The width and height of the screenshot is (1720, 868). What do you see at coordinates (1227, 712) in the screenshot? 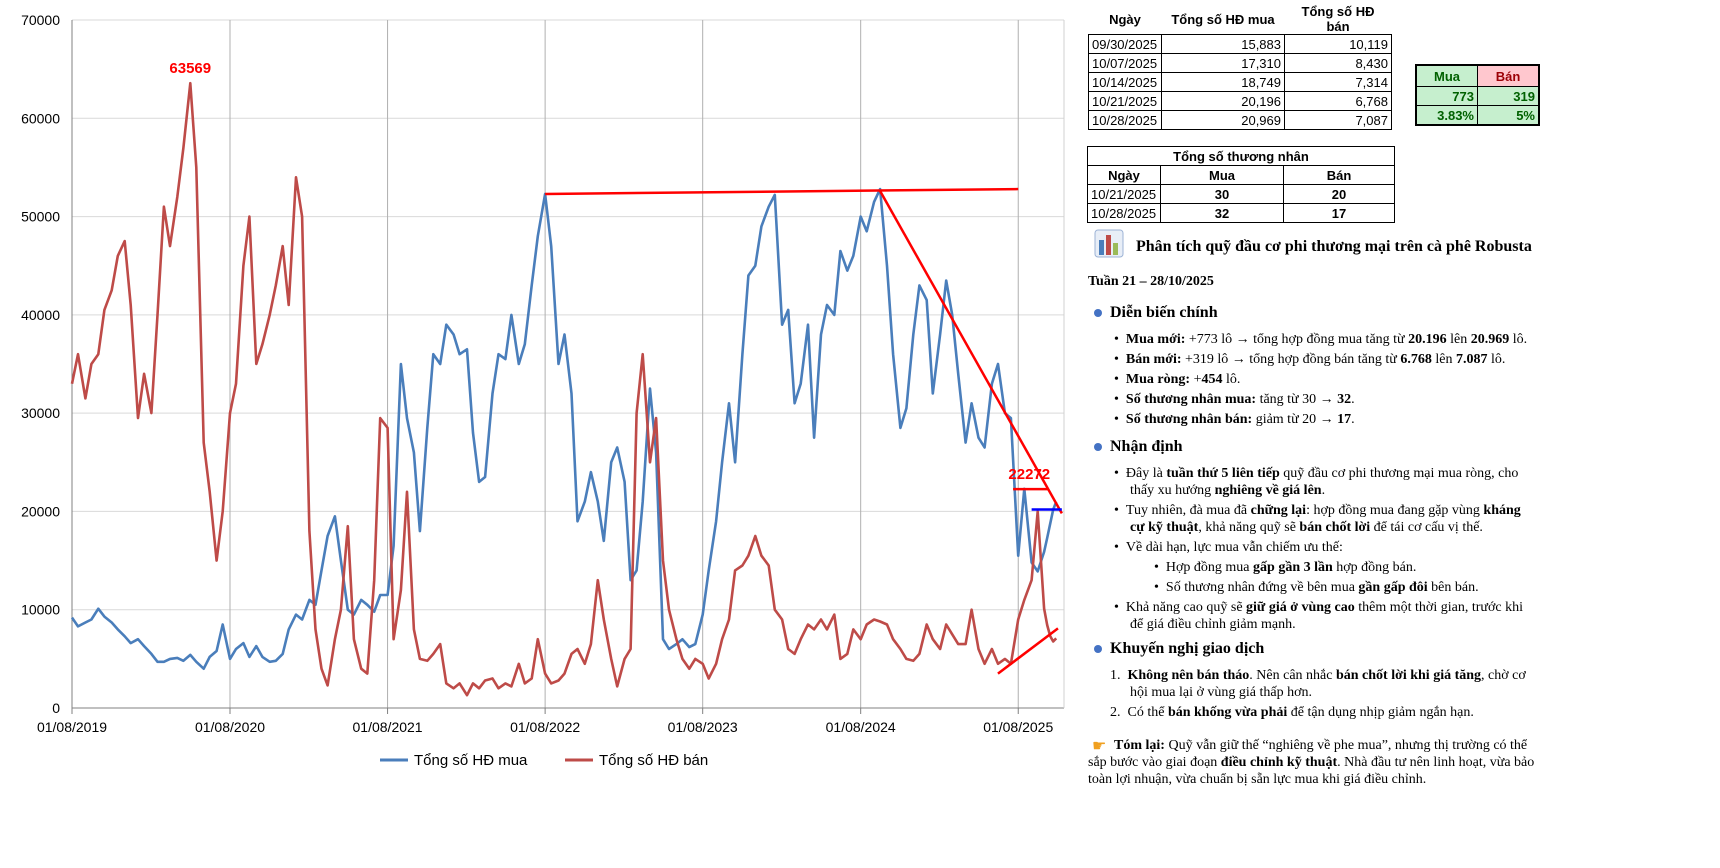
I see `item-emphasis: bán khống vừa phải` at bounding box center [1227, 712].